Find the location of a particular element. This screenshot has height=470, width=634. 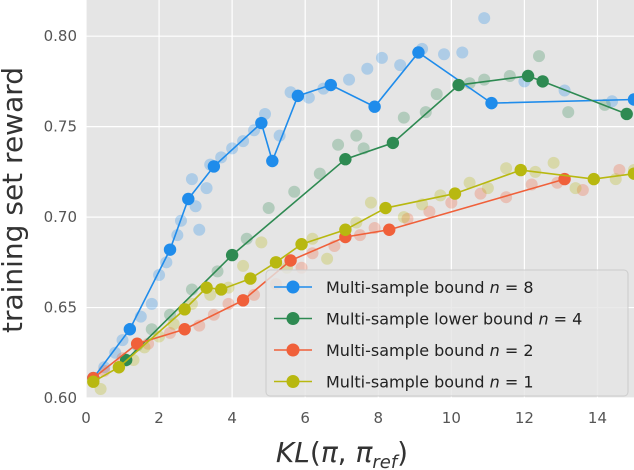

x-tick-label: 0 is located at coordinates (86, 418).